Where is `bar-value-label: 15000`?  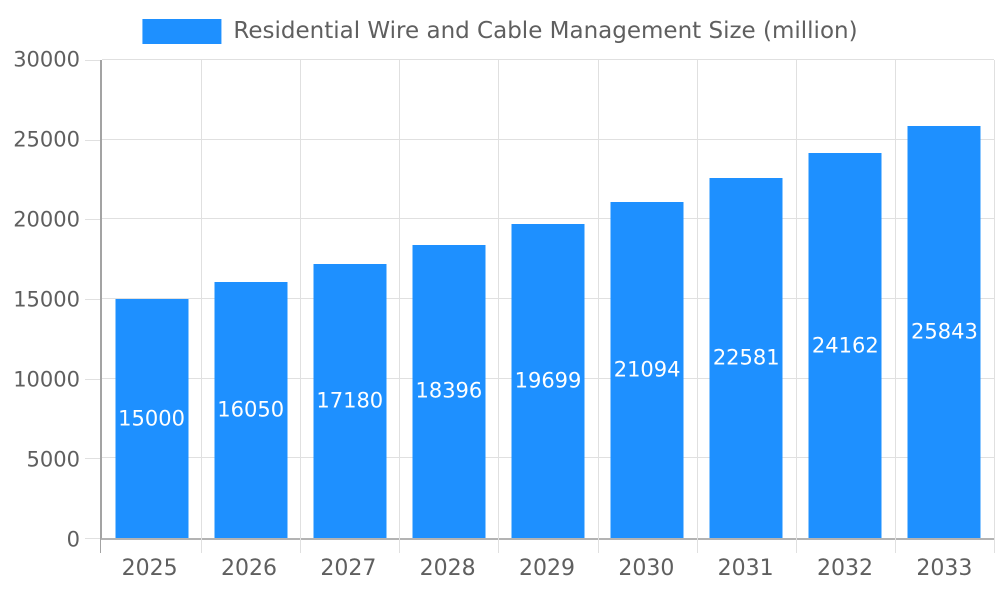 bar-value-label: 15000 is located at coordinates (151, 418).